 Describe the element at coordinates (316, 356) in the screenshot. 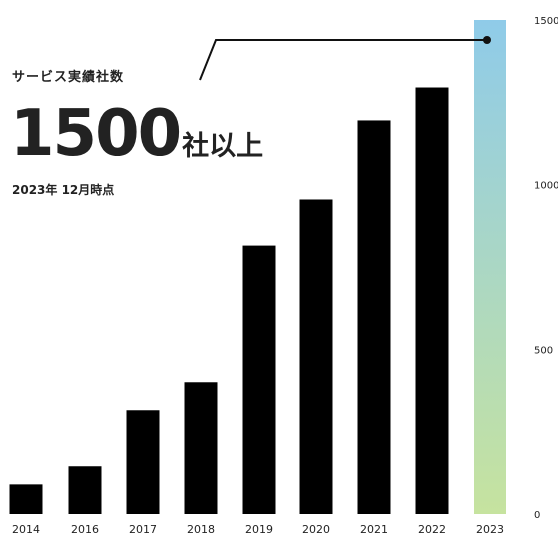

I see `bar-2020` at that location.